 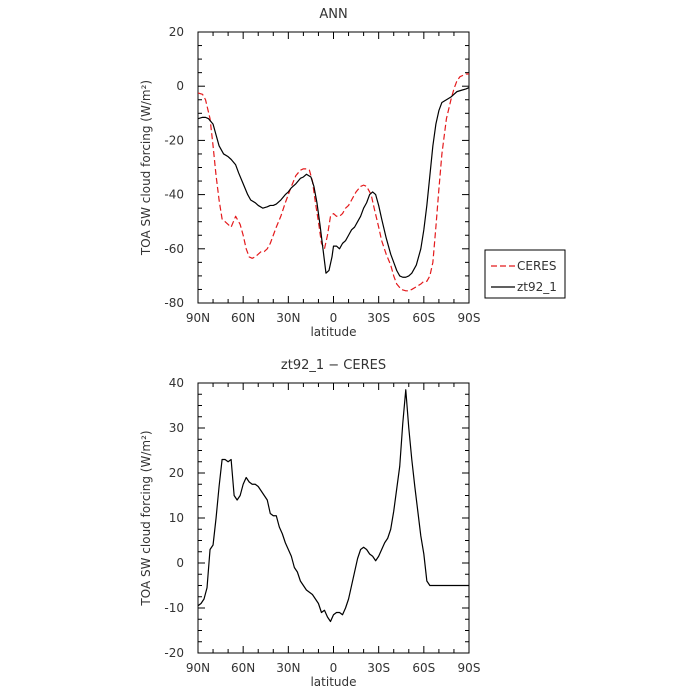 I want to click on panel2-x-tick-label: 30S, so click(x=378, y=668).